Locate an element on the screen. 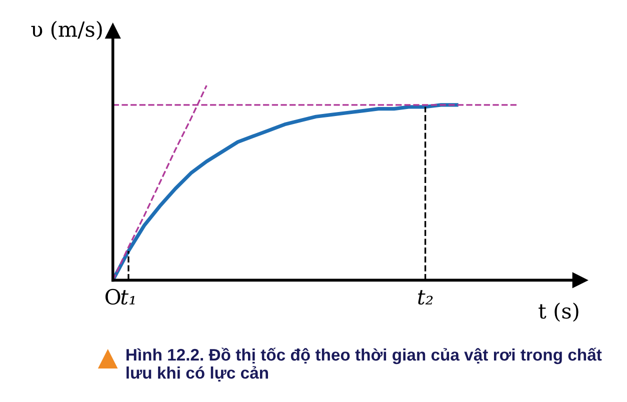  text: Hình 12.2. Đồ thị tốc độ theo thời gian của vật rơi trong chất lưu khi có lực cản is located at coordinates (364, 365).